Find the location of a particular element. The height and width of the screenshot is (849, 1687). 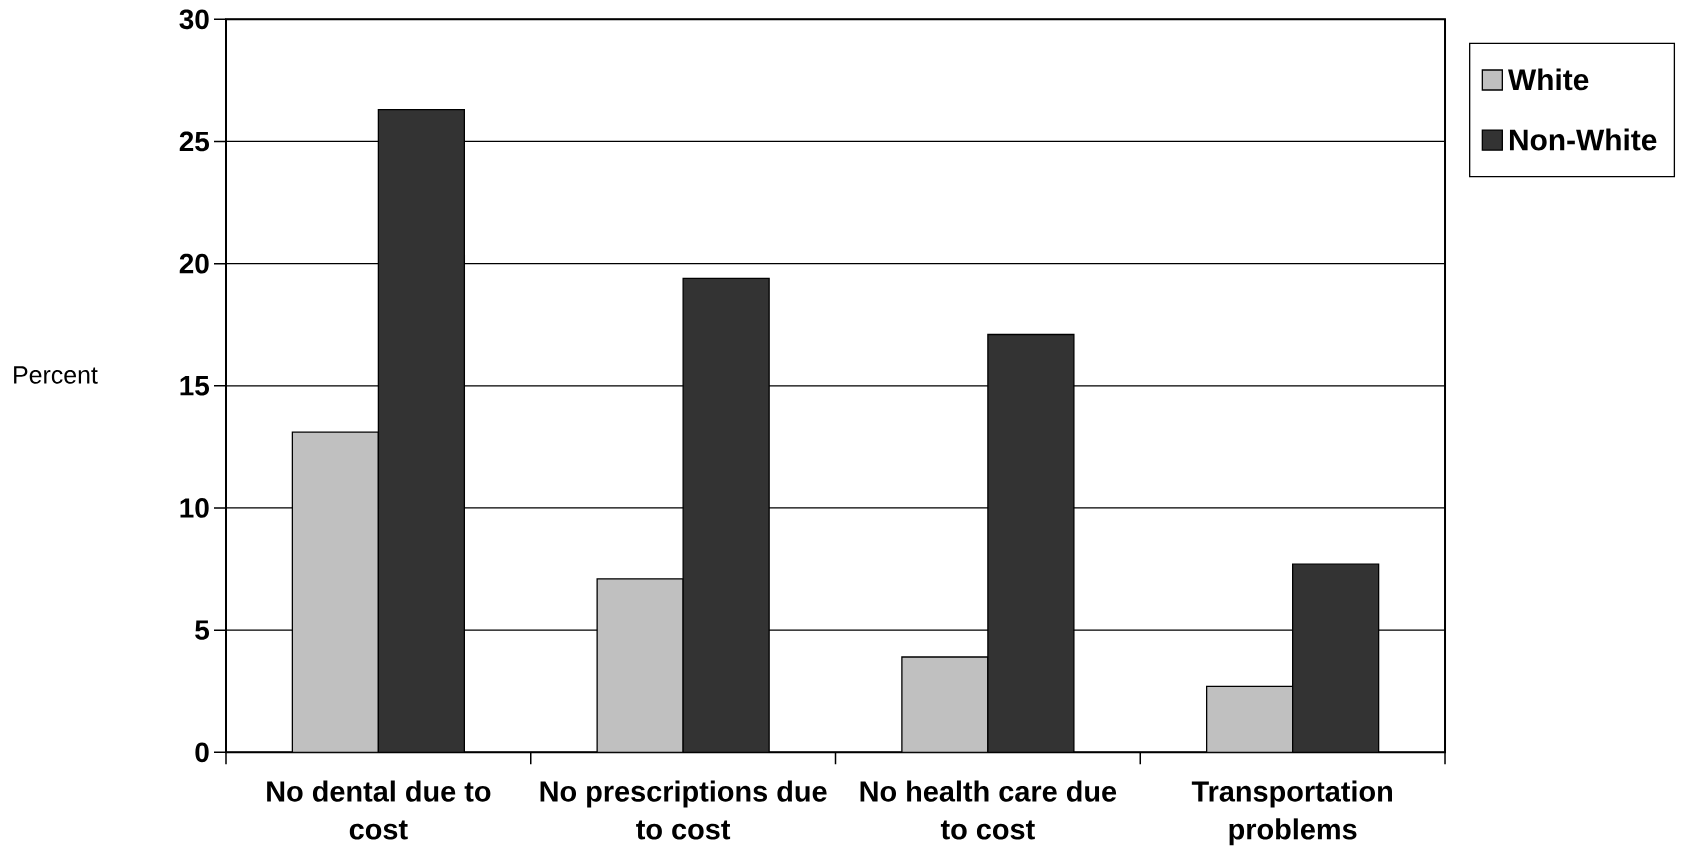

x-tick-label: No prescriptions due to cost is located at coordinates (683, 810).